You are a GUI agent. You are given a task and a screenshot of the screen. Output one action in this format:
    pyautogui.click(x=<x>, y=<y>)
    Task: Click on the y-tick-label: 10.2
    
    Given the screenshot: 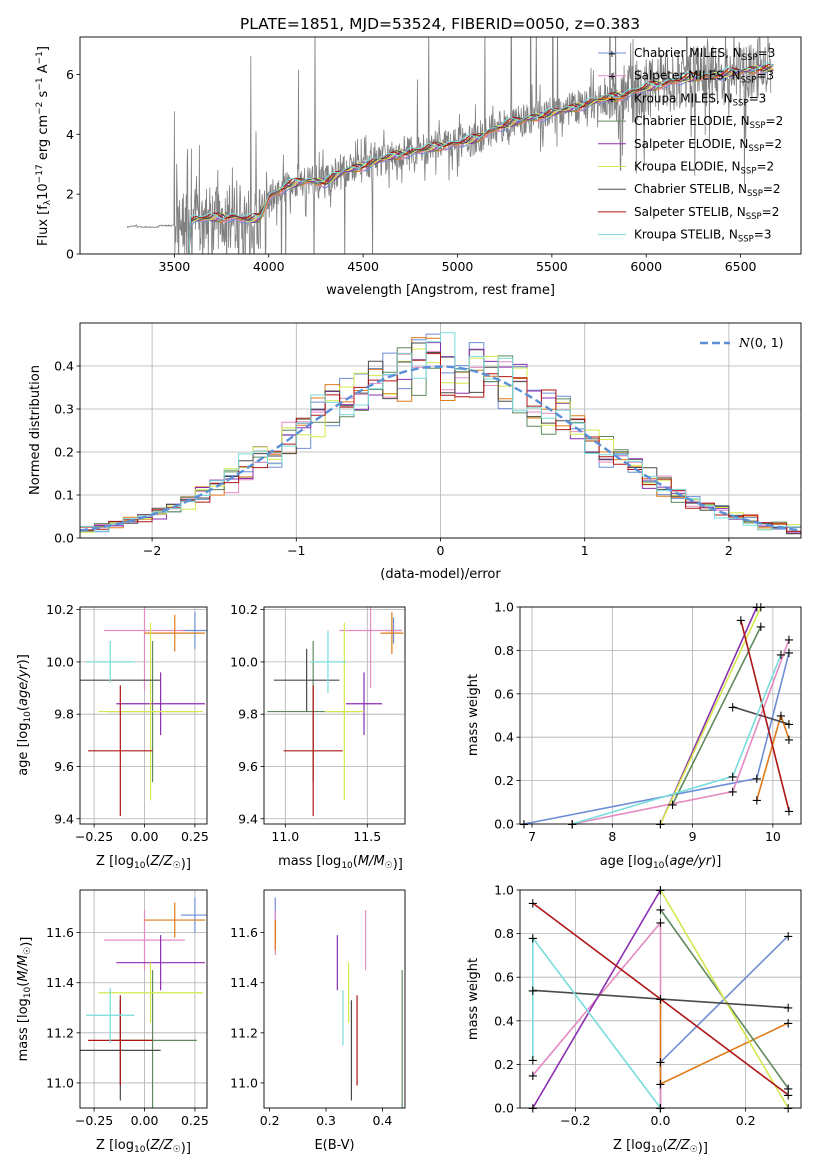 What is the action you would take?
    pyautogui.click(x=60, y=609)
    